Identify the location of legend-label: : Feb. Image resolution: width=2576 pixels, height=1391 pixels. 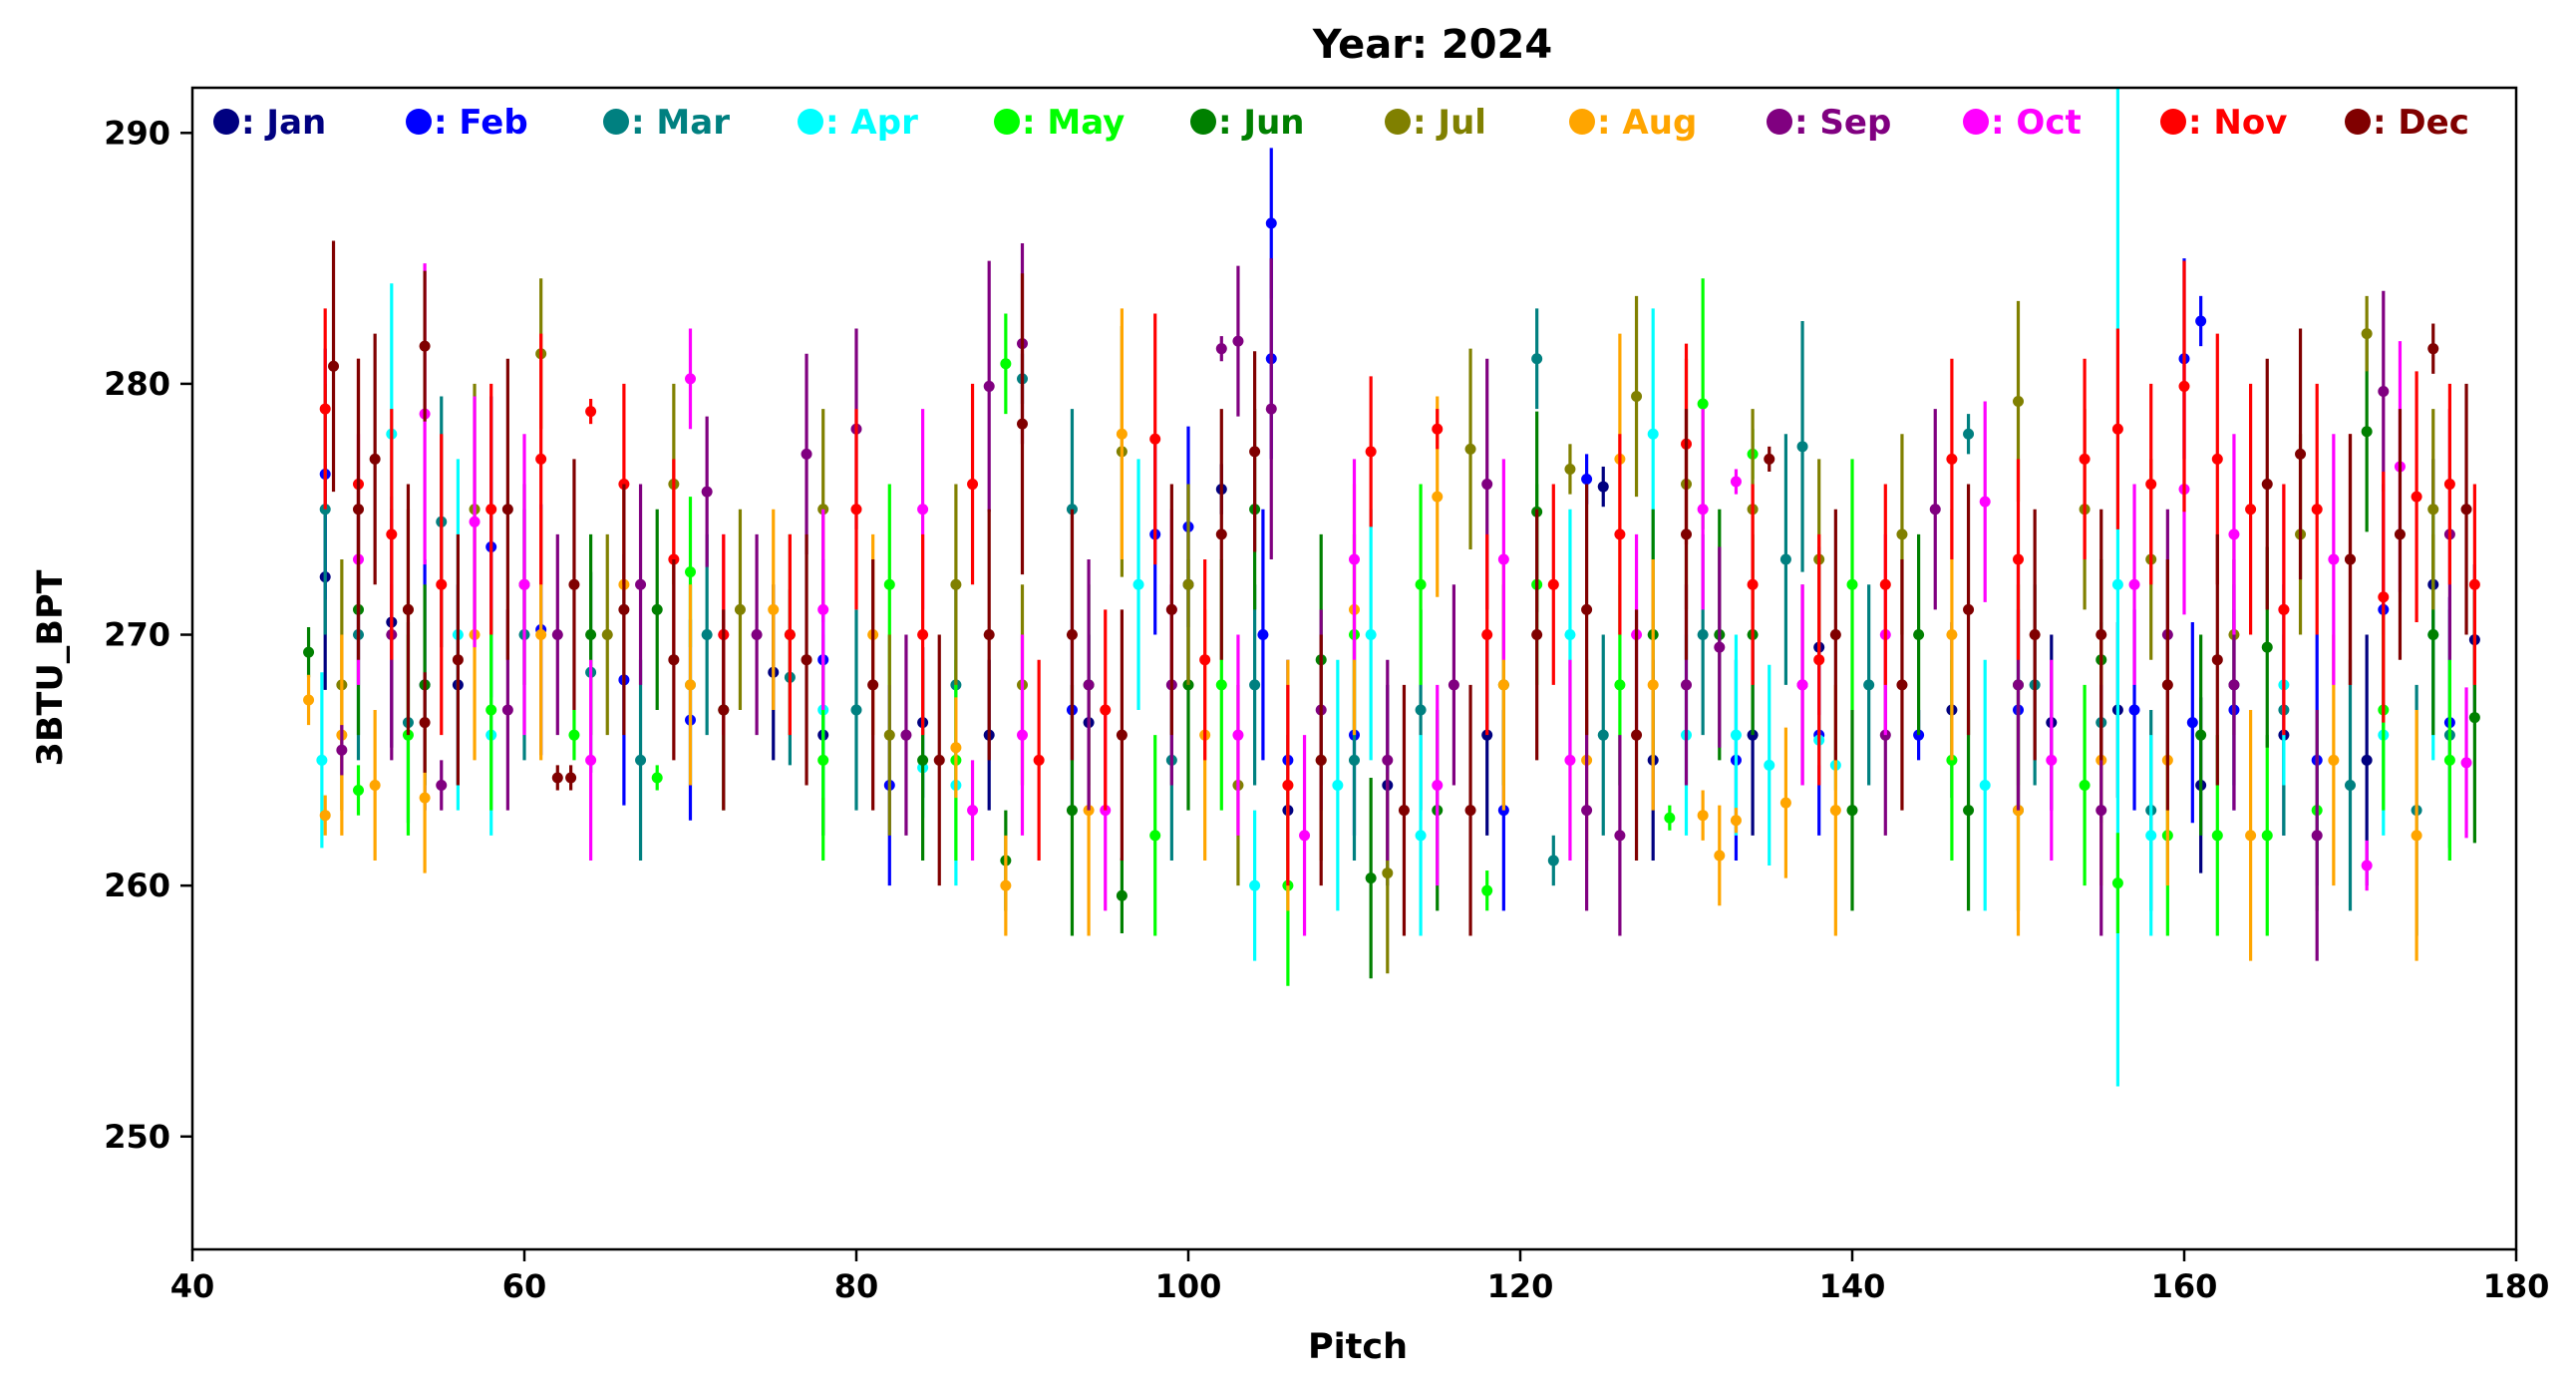
(481, 123).